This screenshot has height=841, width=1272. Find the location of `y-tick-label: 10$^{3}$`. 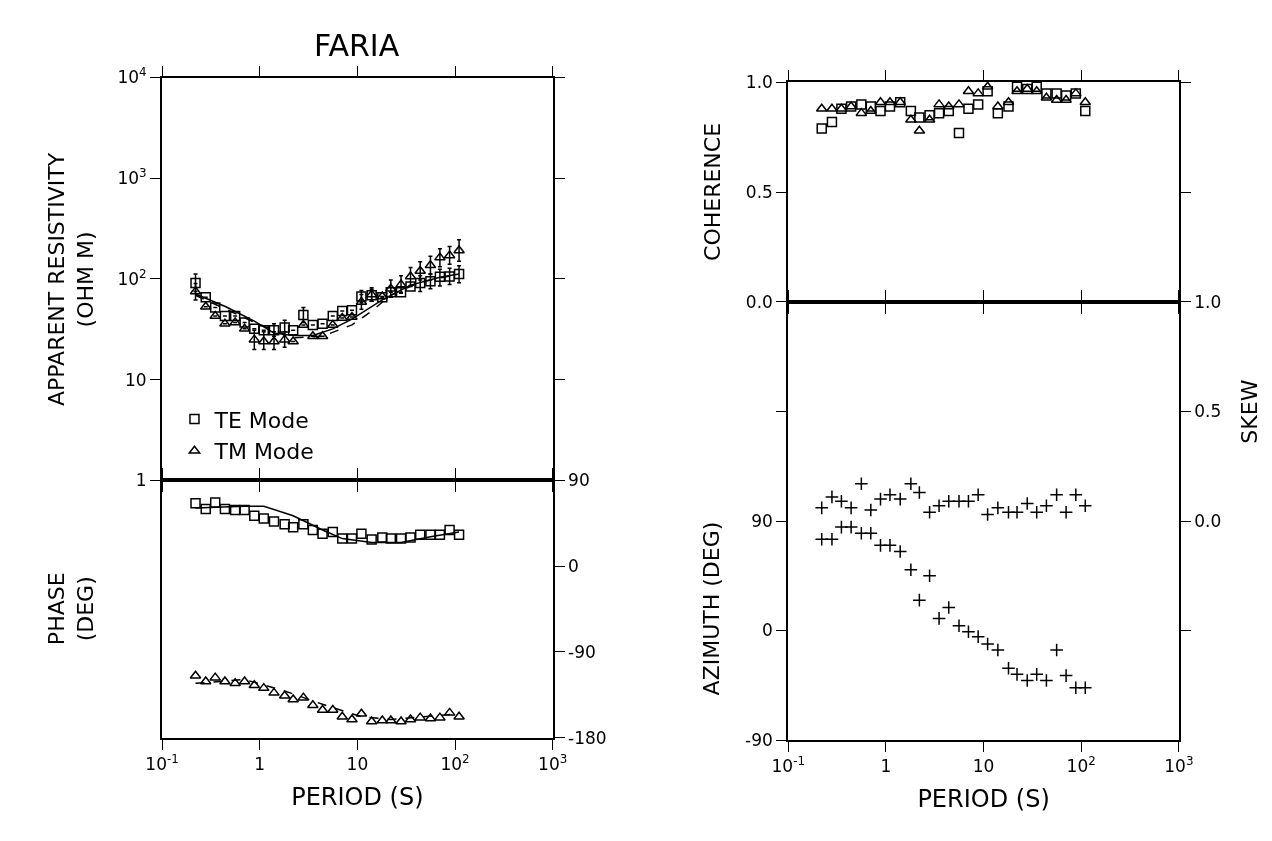

y-tick-label: 10$^{3}$ is located at coordinates (132, 177).